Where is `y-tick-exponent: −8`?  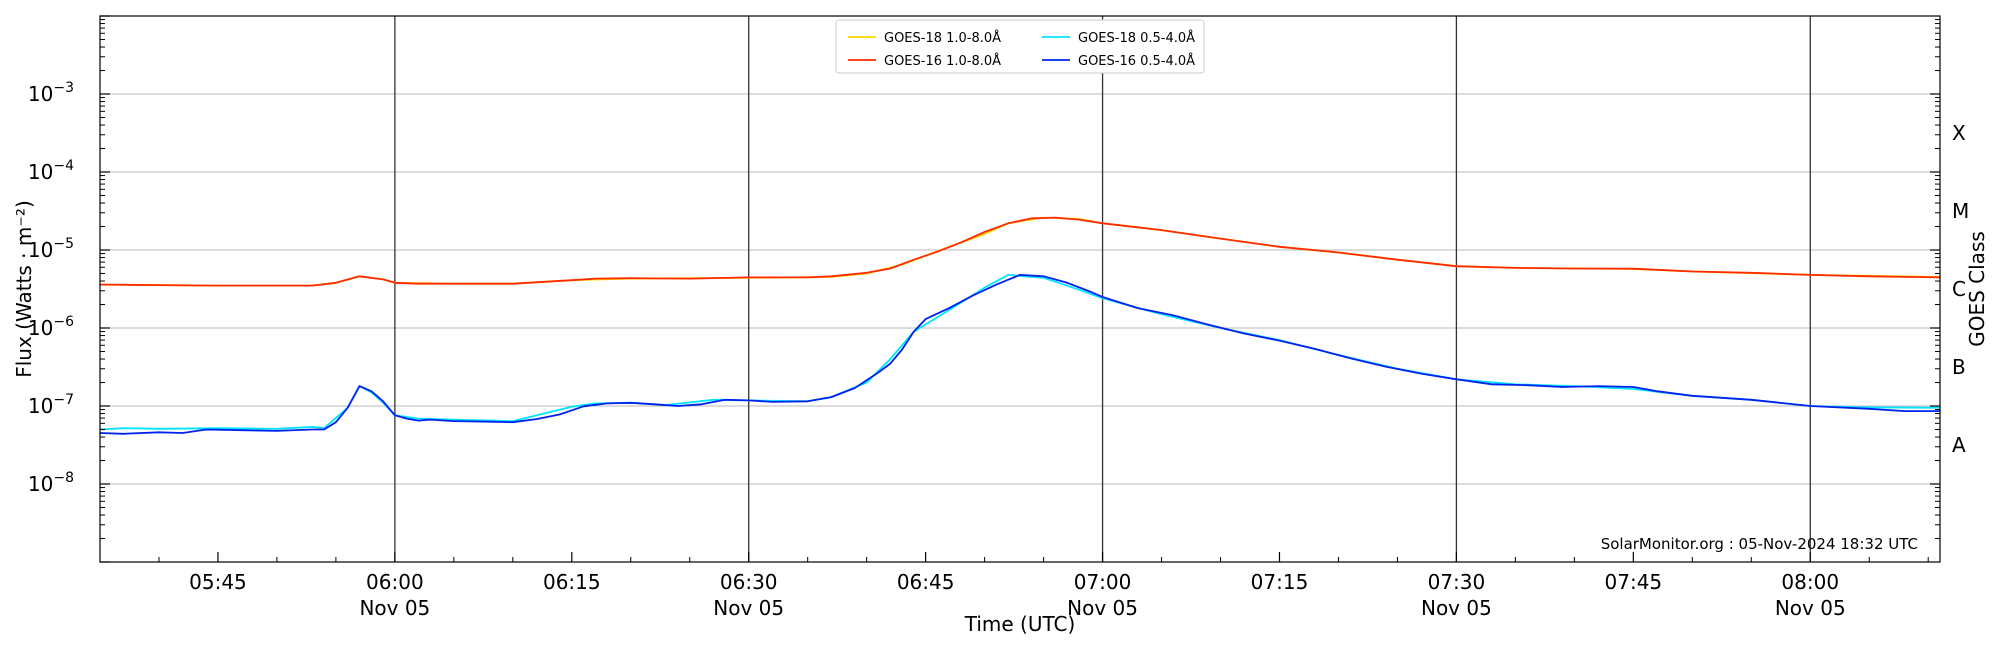
y-tick-exponent: −8 is located at coordinates (63, 478).